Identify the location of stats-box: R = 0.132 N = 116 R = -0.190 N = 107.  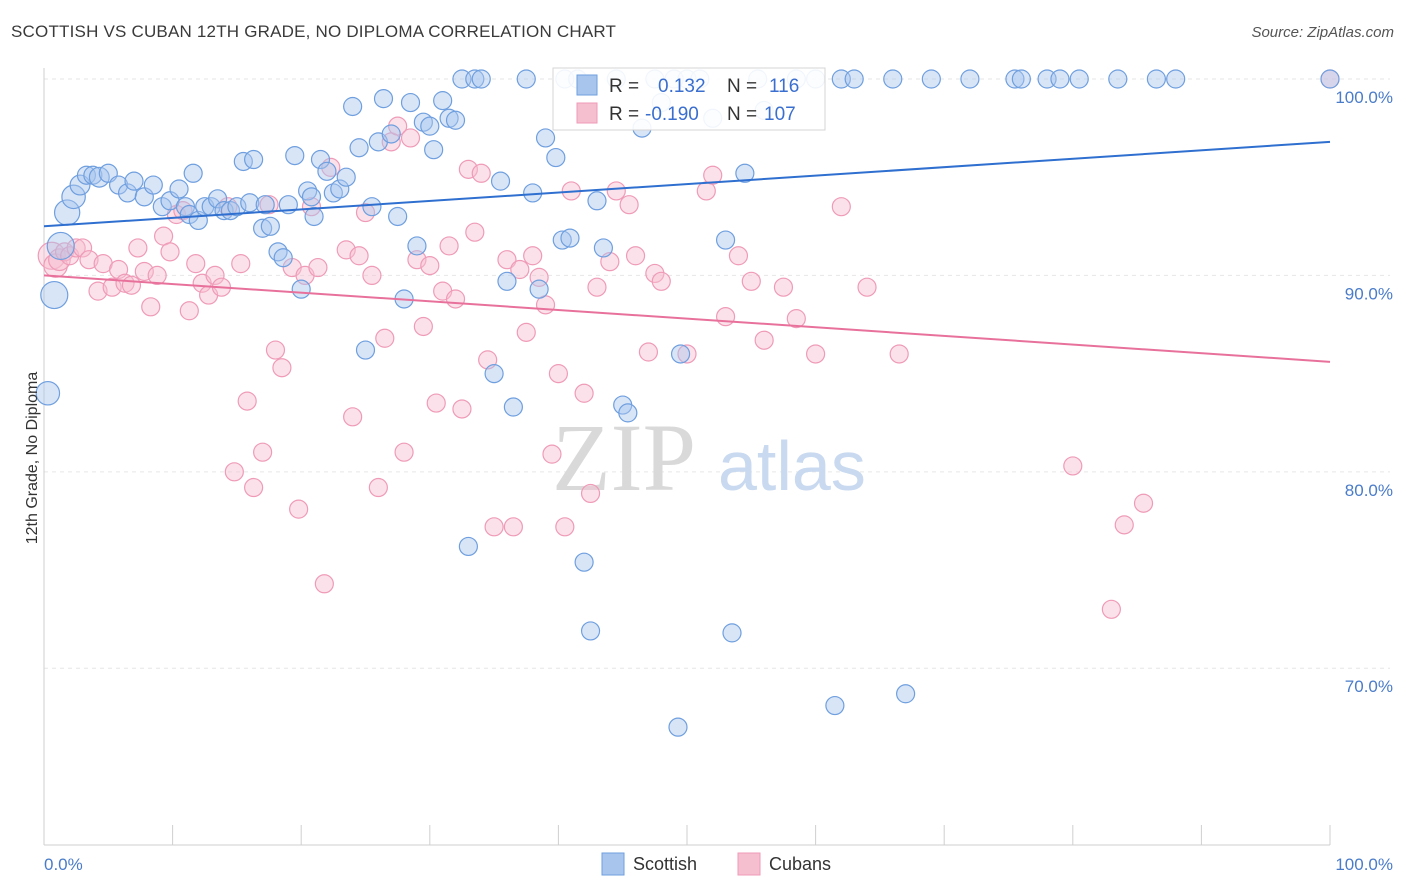
(689, 99).